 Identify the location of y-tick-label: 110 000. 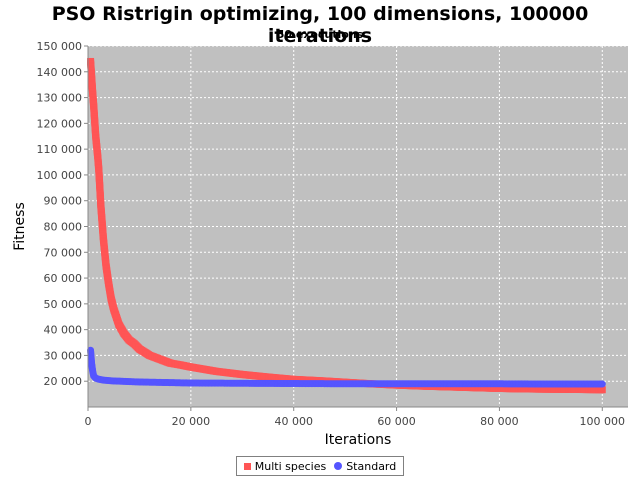
(60, 149).